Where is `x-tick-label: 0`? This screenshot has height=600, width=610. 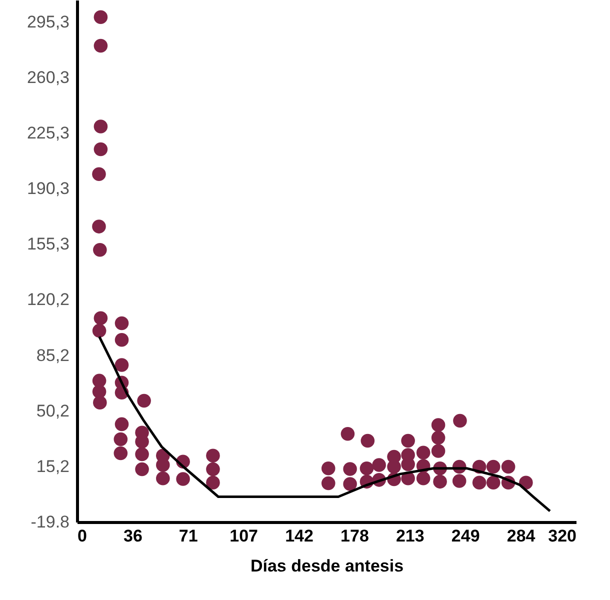
x-tick-label: 0 is located at coordinates (82, 536).